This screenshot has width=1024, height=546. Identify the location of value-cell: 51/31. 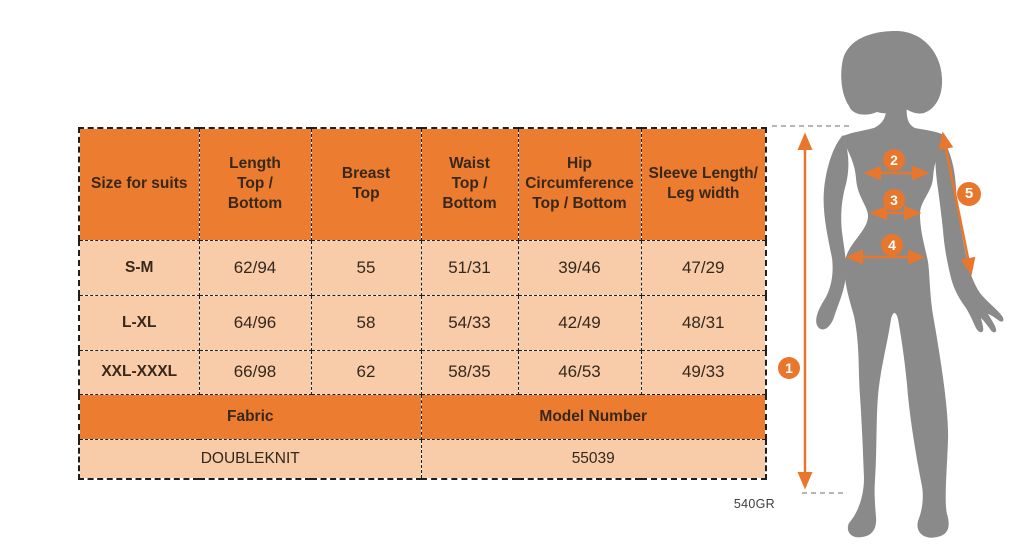
(469, 267).